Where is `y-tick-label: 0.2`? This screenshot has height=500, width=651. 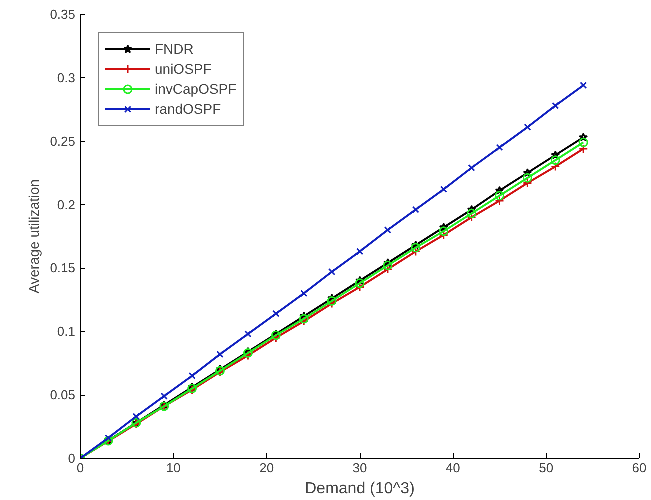
y-tick-label: 0.2 is located at coordinates (66, 204).